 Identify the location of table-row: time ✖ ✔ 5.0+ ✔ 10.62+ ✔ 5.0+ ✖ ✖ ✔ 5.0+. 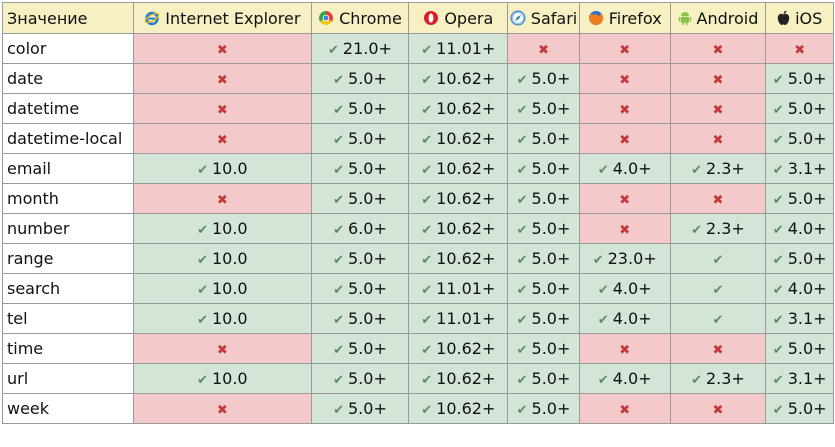
(417, 348).